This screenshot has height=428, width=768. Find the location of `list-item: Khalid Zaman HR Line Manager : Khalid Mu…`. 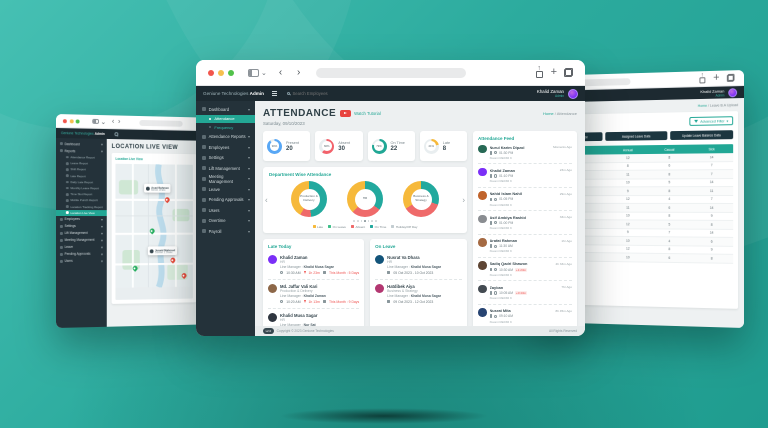

list-item: Khalid Zaman HR Line Manager : Khalid Mu… is located at coordinates (313, 264).